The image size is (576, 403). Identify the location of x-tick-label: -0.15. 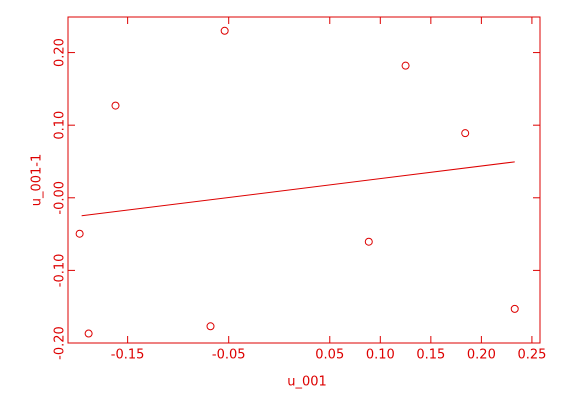
(128, 355).